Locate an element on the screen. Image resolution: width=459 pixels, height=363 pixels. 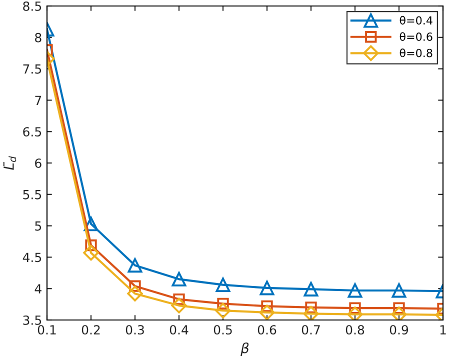
x-tick-label: 0.7 is located at coordinates (311, 330).